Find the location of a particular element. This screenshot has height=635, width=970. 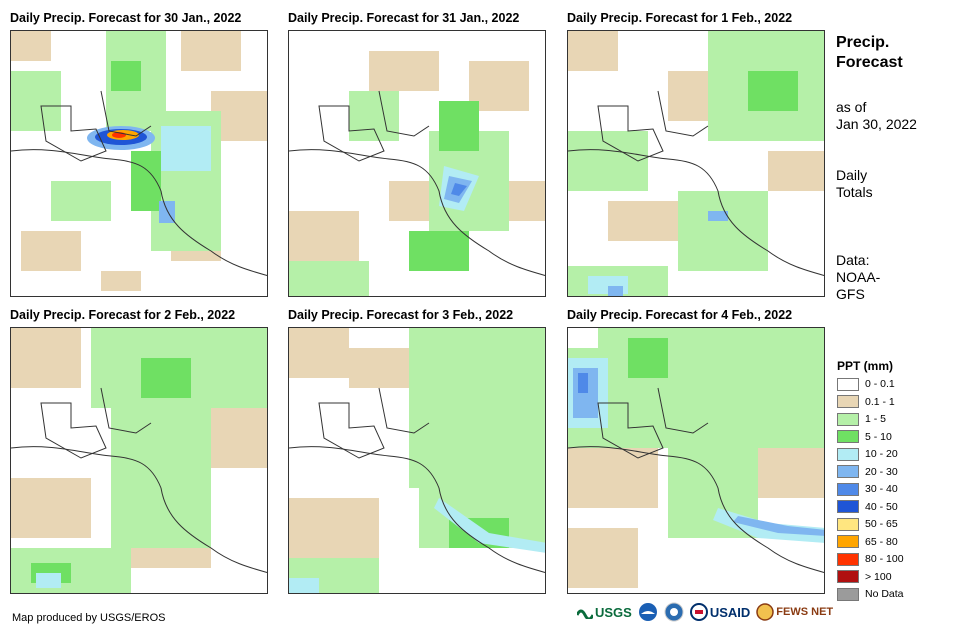

map-credit: Map produced by USGS/EROS is located at coordinates (89, 618).